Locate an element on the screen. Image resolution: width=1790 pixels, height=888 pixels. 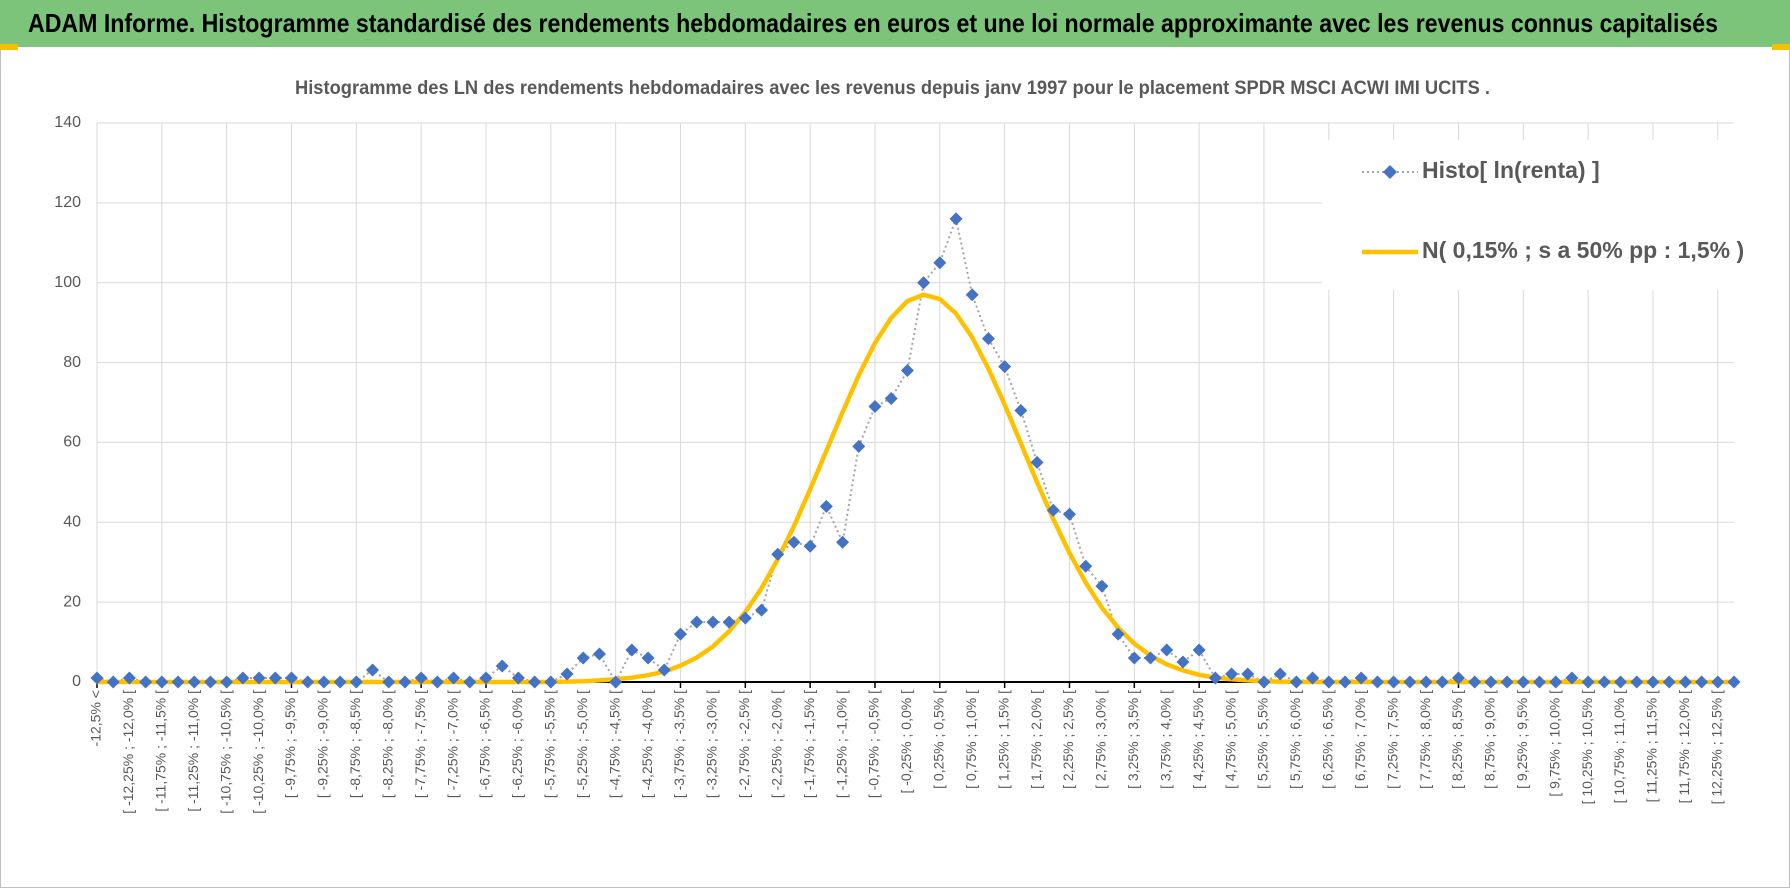
x-tick-label: [ 8,75% ; 9,0% [ is located at coordinates (1490, 739).